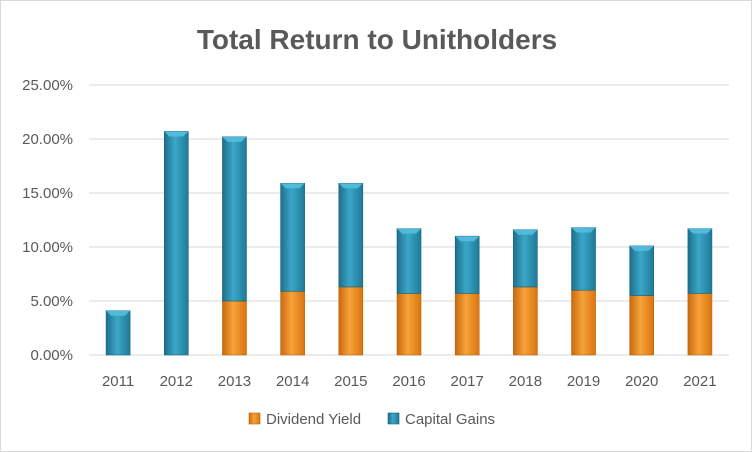 This screenshot has height=452, width=752. I want to click on bar-dividend-yield-2018, so click(525, 321).